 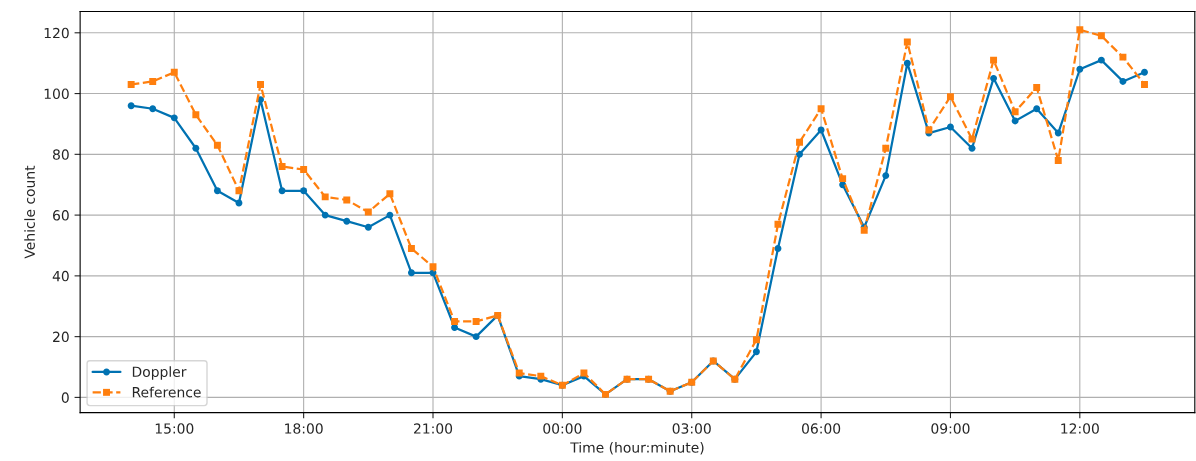 What do you see at coordinates (65, 397) in the screenshot?
I see `y-tick-label: 0` at bounding box center [65, 397].